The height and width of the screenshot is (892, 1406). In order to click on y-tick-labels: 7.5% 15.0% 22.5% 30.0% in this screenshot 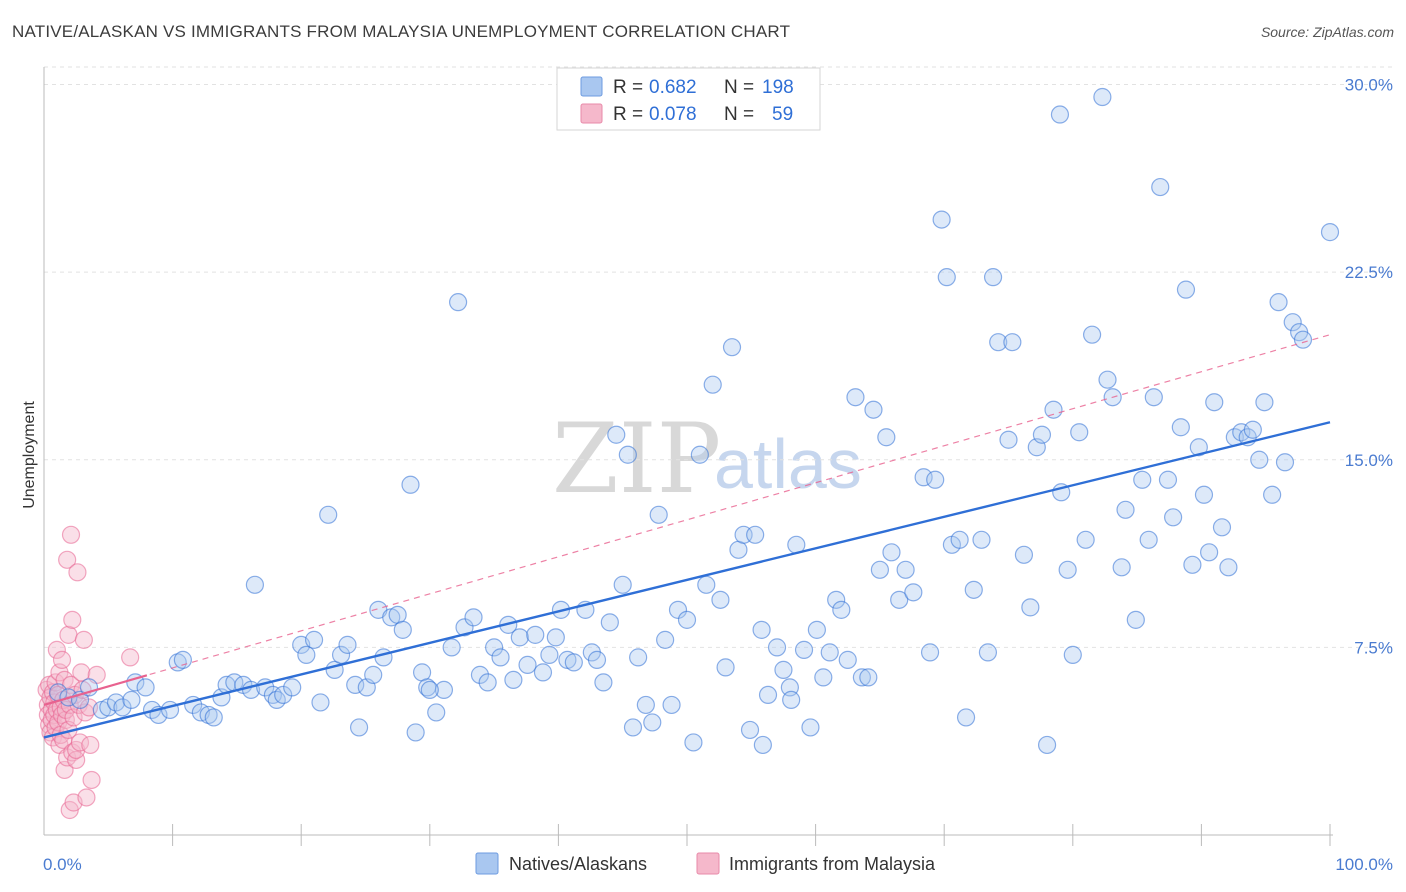, I will do `click(1369, 367)`.